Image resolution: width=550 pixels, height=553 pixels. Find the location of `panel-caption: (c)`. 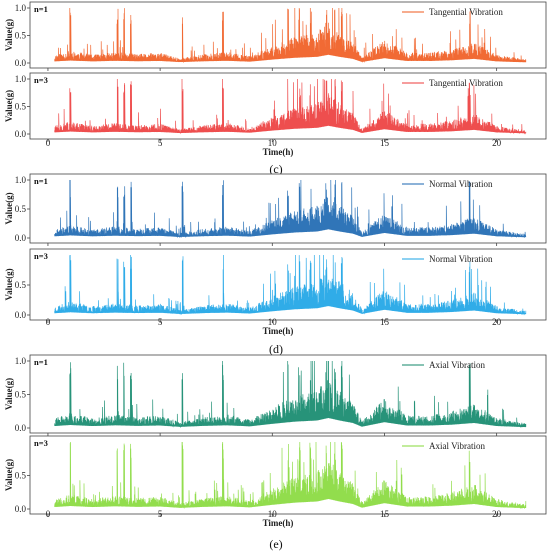

panel-caption: (c) is located at coordinates (275, 169).